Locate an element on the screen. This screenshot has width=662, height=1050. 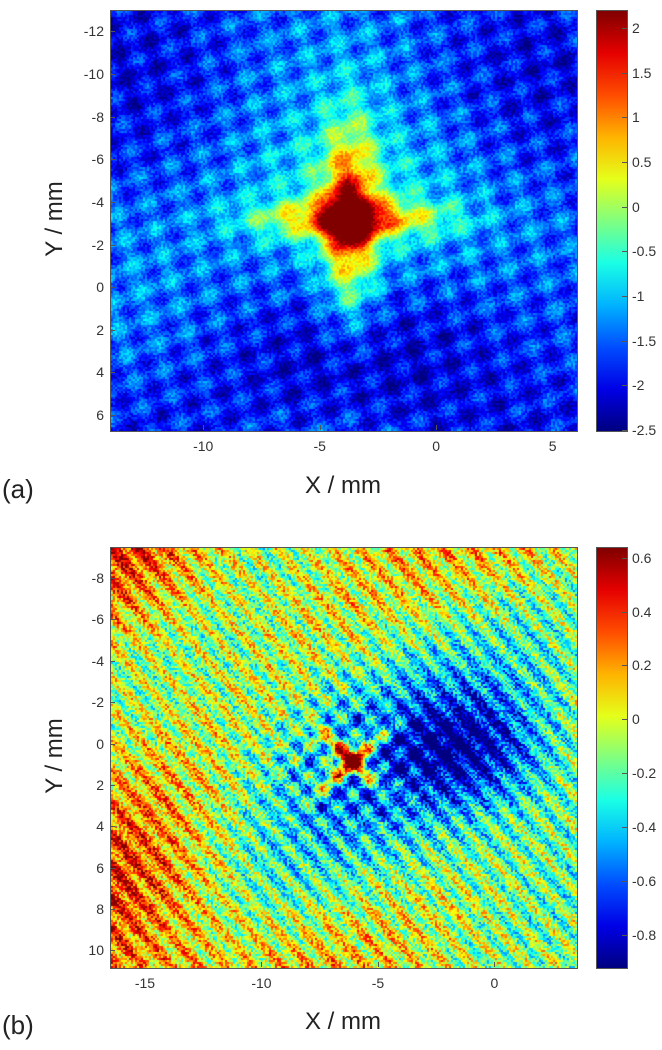
colorbar-b is located at coordinates (612, 758).